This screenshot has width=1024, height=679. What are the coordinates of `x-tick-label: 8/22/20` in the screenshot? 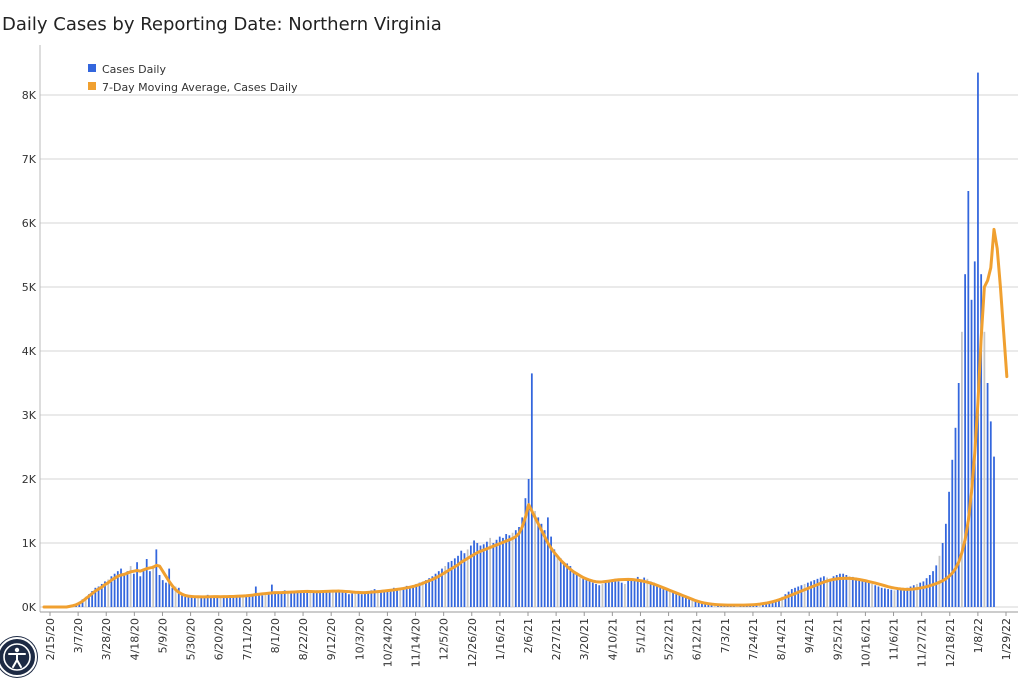 It's located at (303, 639).